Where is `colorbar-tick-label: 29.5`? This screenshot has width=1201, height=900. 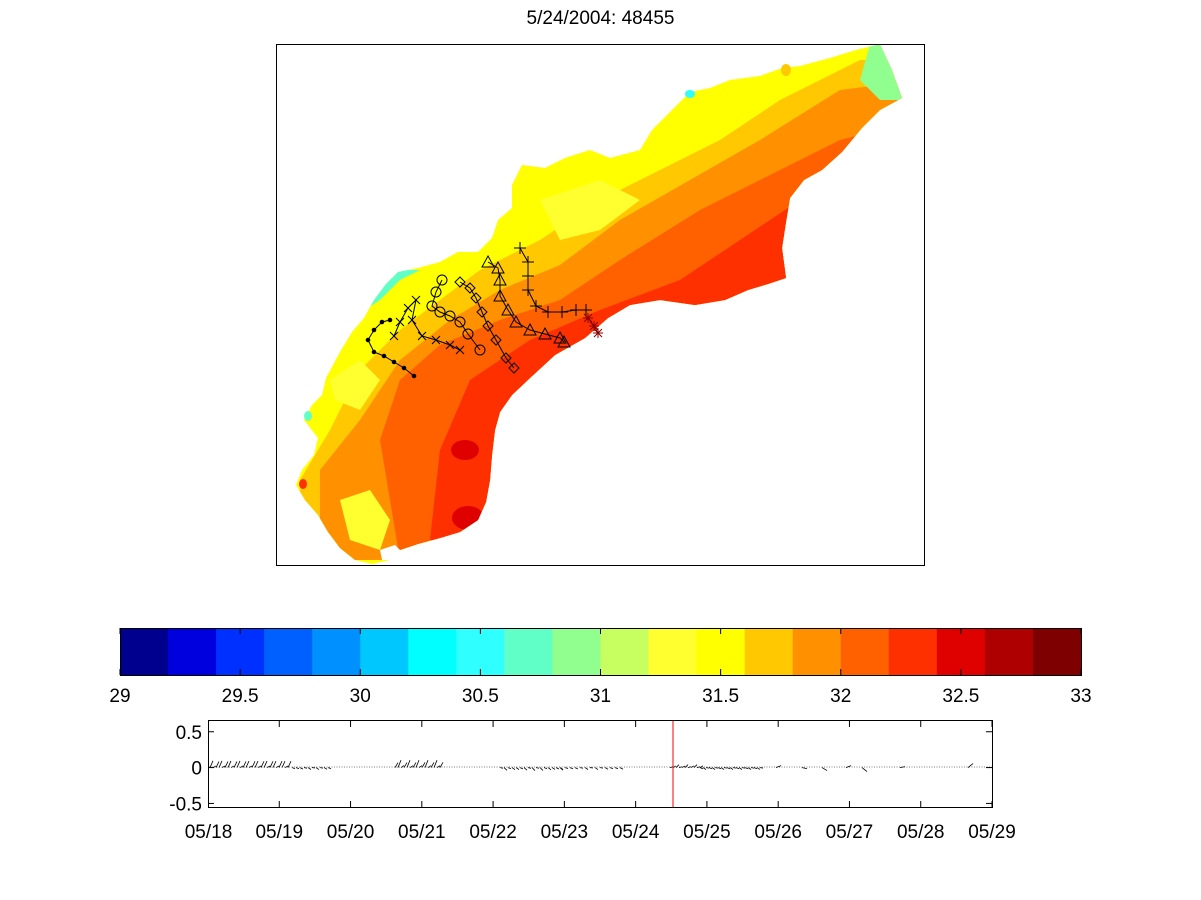
colorbar-tick-label: 29.5 is located at coordinates (240, 696).